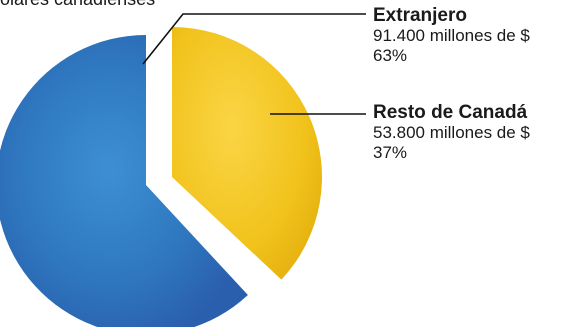 Image resolution: width=582 pixels, height=327 pixels. I want to click on label-resto-amount: 53.800 millones de $, so click(451, 132).